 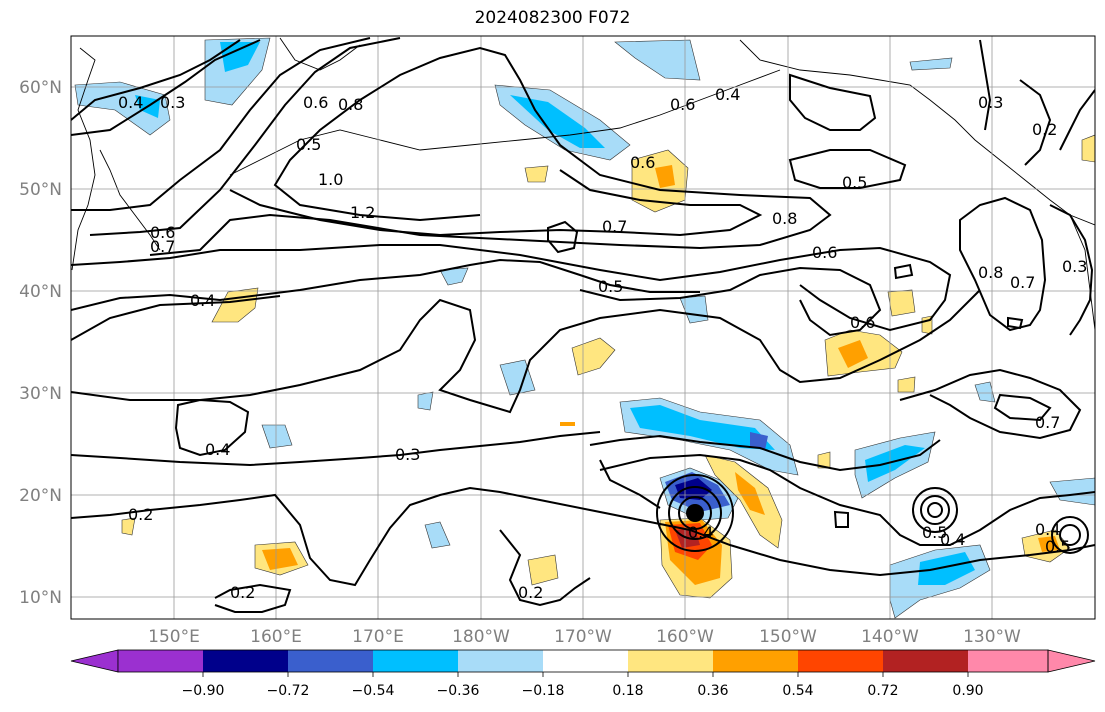 I want to click on lon-label: 170°E, so click(x=378, y=637).